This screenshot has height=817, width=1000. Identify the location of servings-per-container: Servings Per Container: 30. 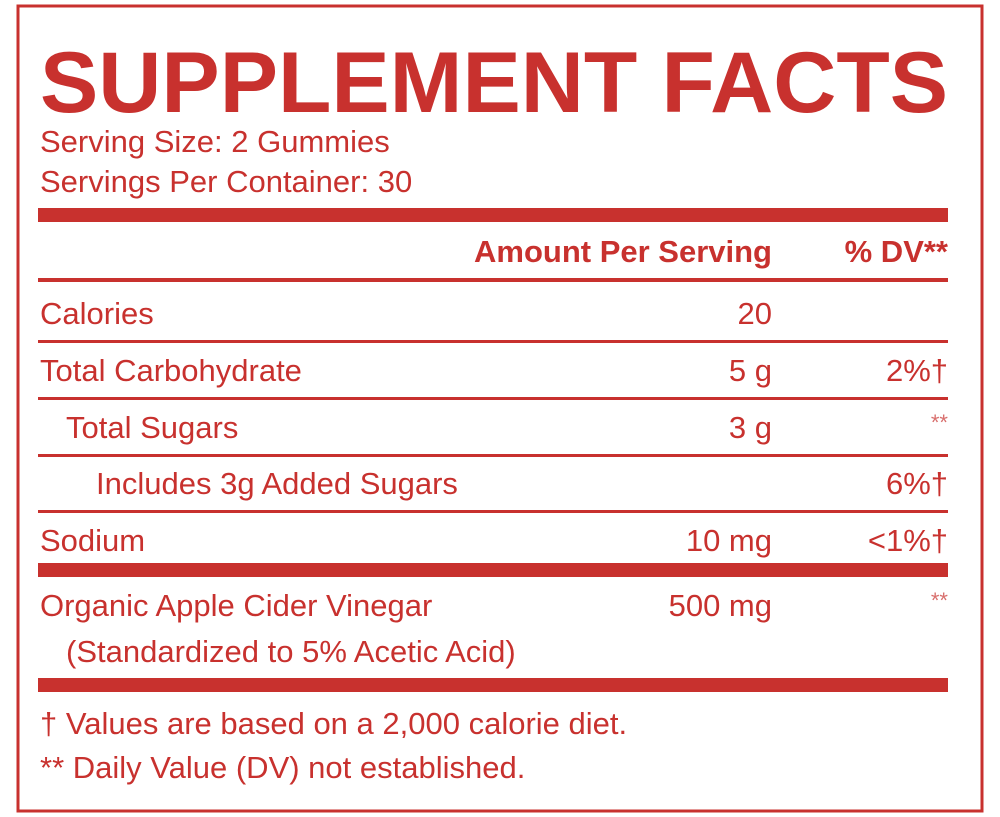
(226, 181).